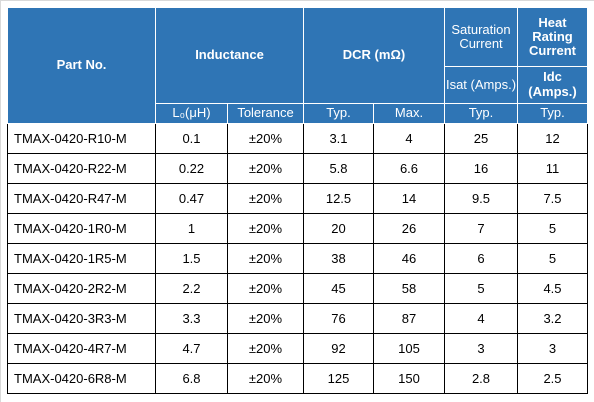 The image size is (594, 402). Describe the element at coordinates (191, 348) in the screenshot. I see `cell-l0: 4.7` at that location.